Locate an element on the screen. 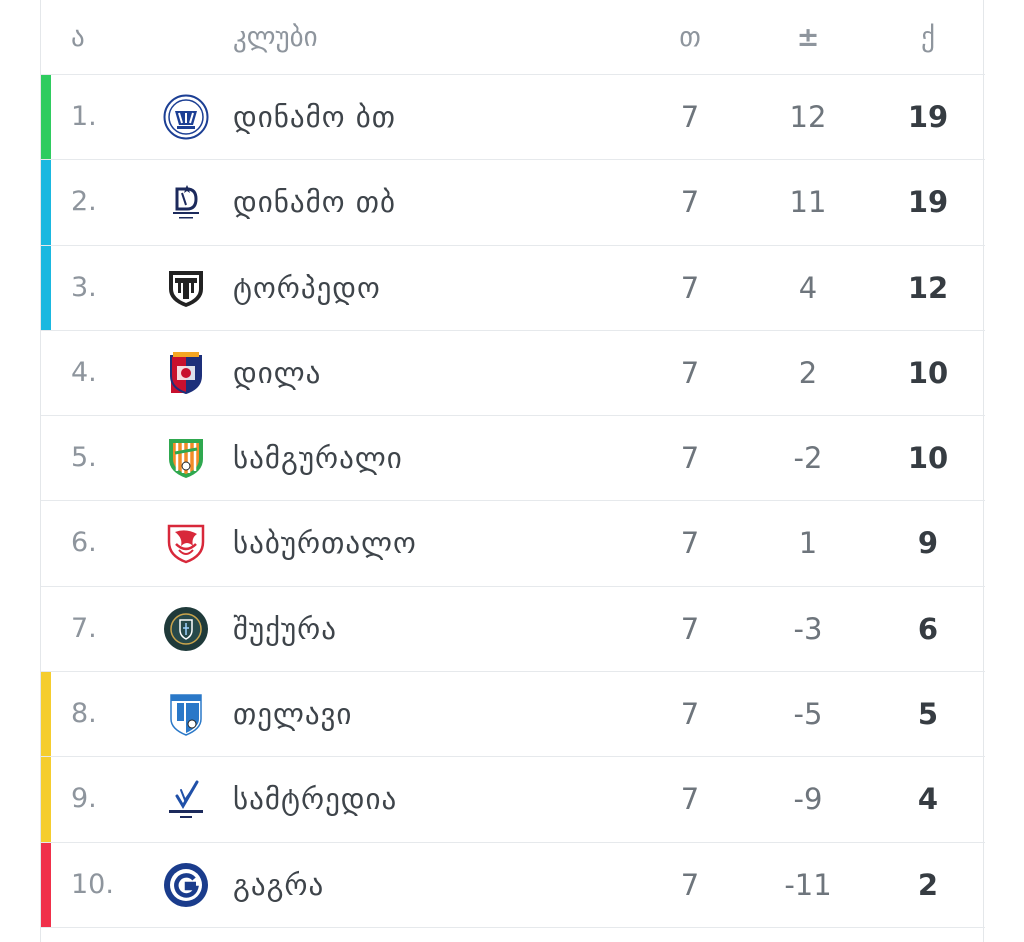 The width and height of the screenshot is (1024, 942). table-header: ა კლუბი თ ± ქ is located at coordinates (513, 37).